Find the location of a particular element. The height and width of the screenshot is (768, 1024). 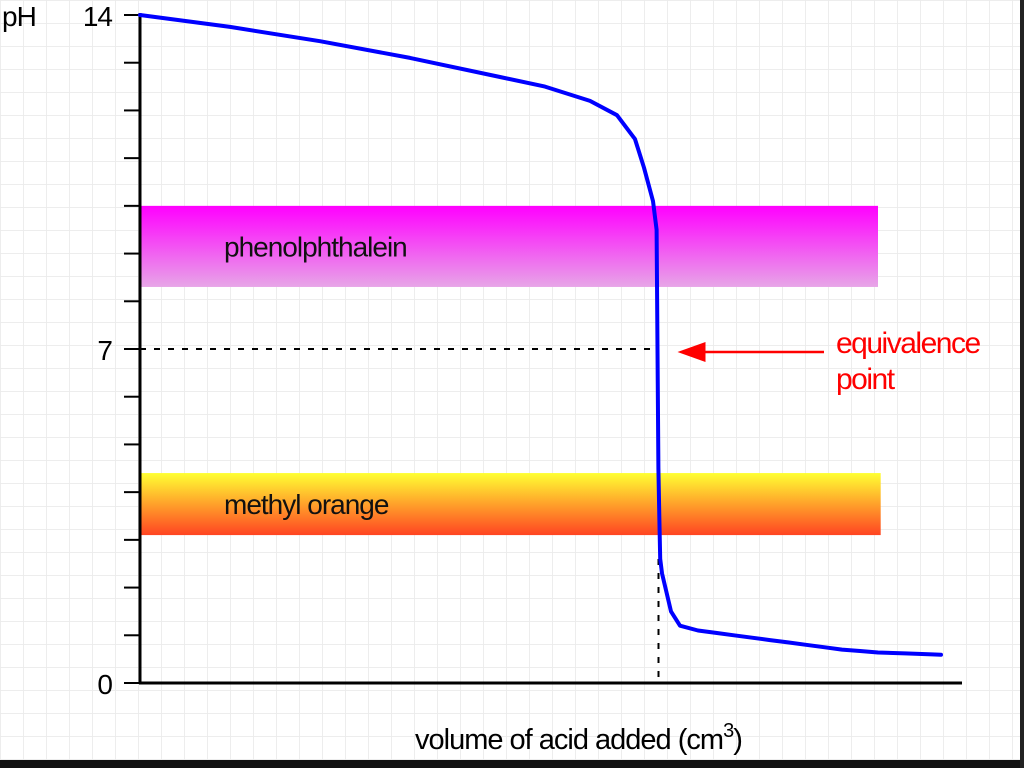

y-tick-label-14: 14 is located at coordinates (98, 16).